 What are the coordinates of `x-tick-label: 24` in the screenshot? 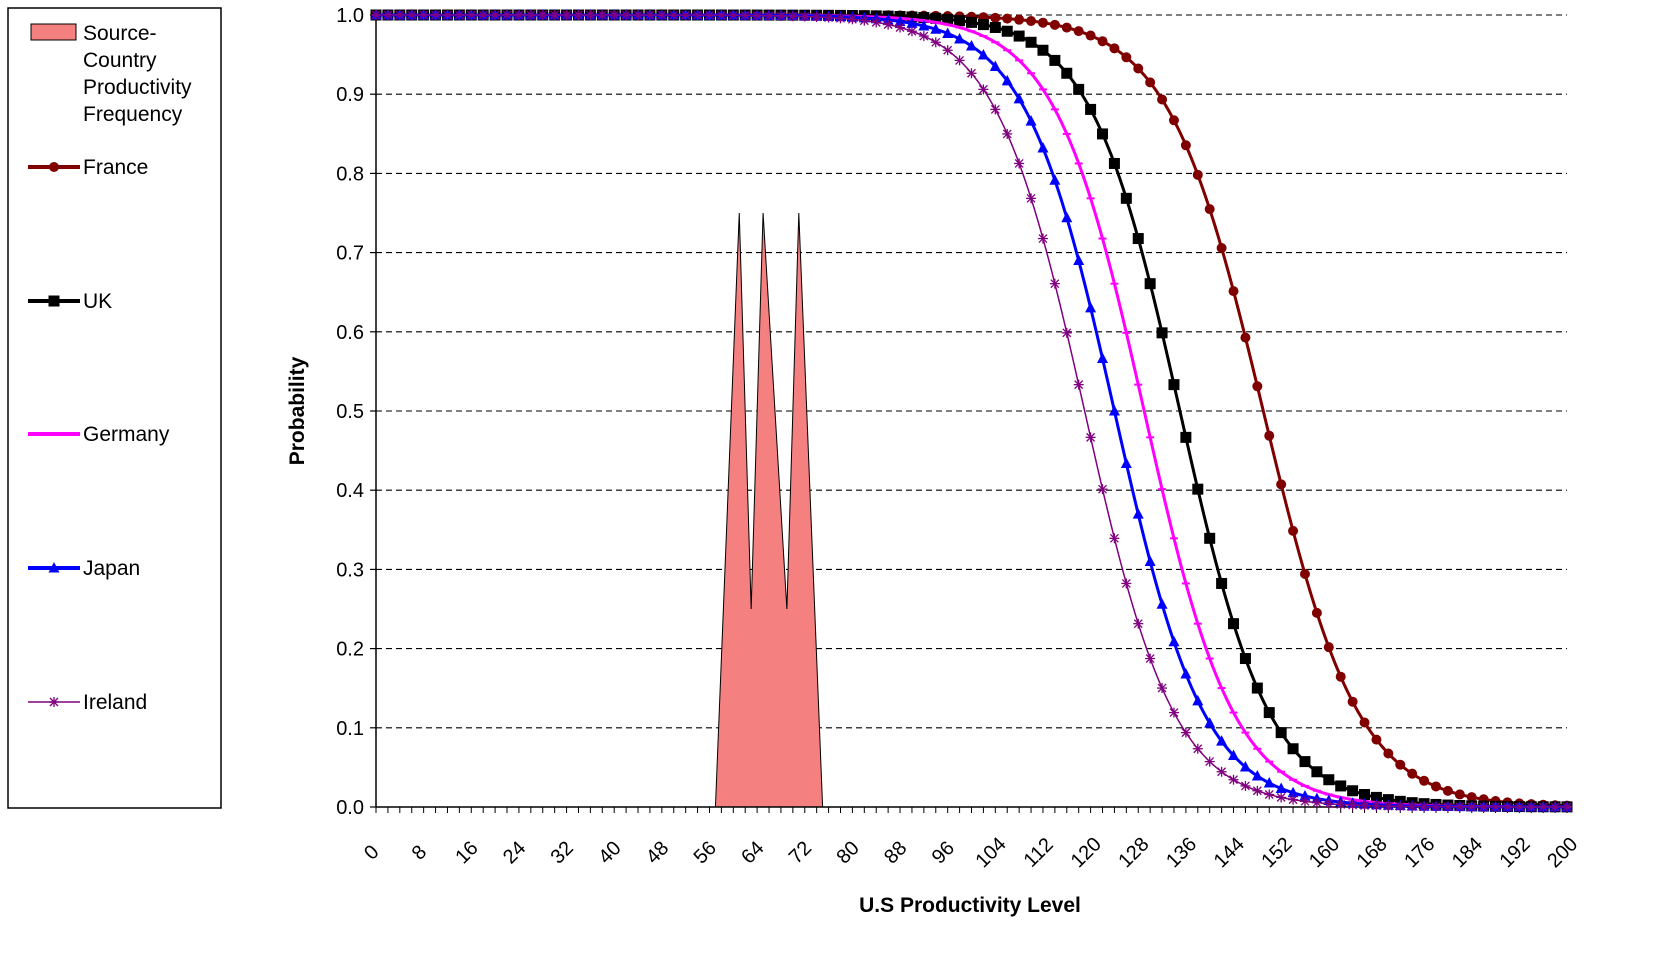 It's located at (514, 852).